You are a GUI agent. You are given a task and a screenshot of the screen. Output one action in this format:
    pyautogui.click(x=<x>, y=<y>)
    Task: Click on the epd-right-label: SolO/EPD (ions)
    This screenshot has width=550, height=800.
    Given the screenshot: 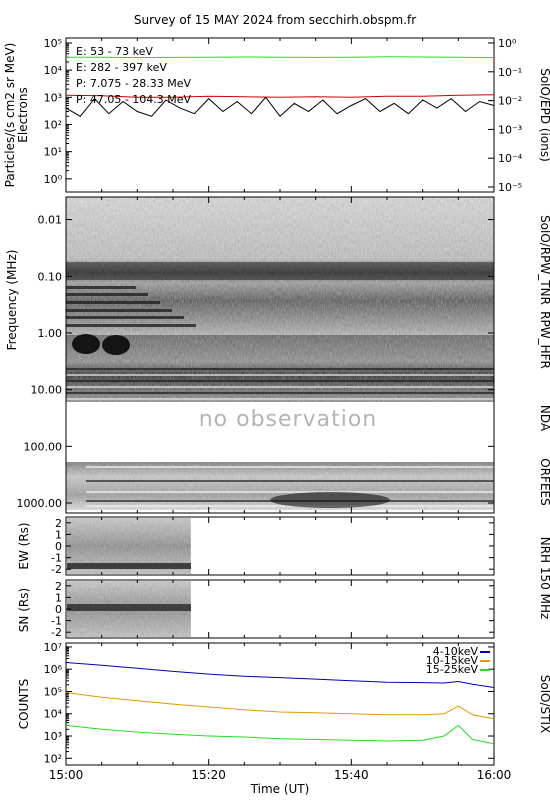 What is the action you would take?
    pyautogui.click(x=544, y=115)
    